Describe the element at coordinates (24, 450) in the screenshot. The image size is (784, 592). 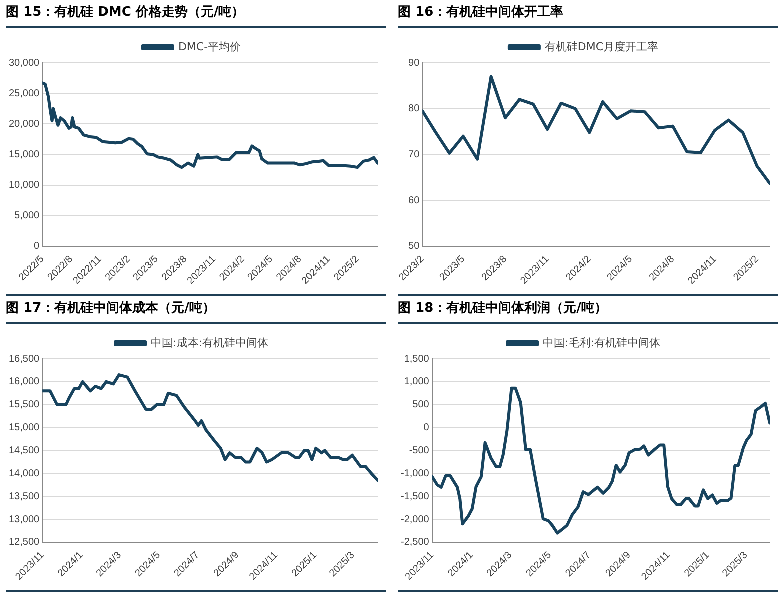
I see `y-tick-label: 14,500` at that location.